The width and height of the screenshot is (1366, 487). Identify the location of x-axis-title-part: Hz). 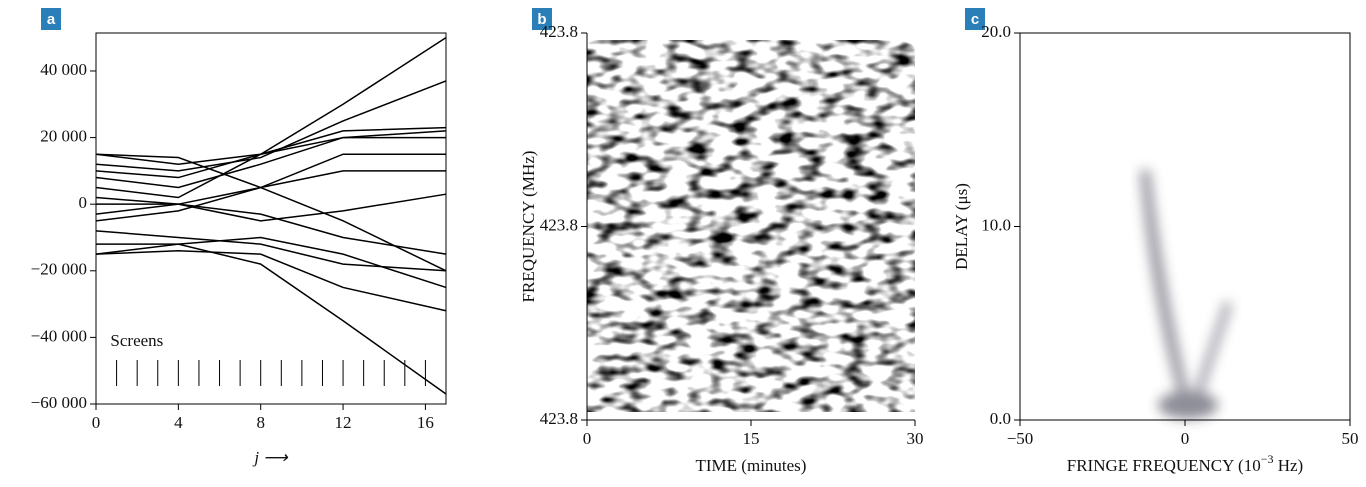
(1288, 465).